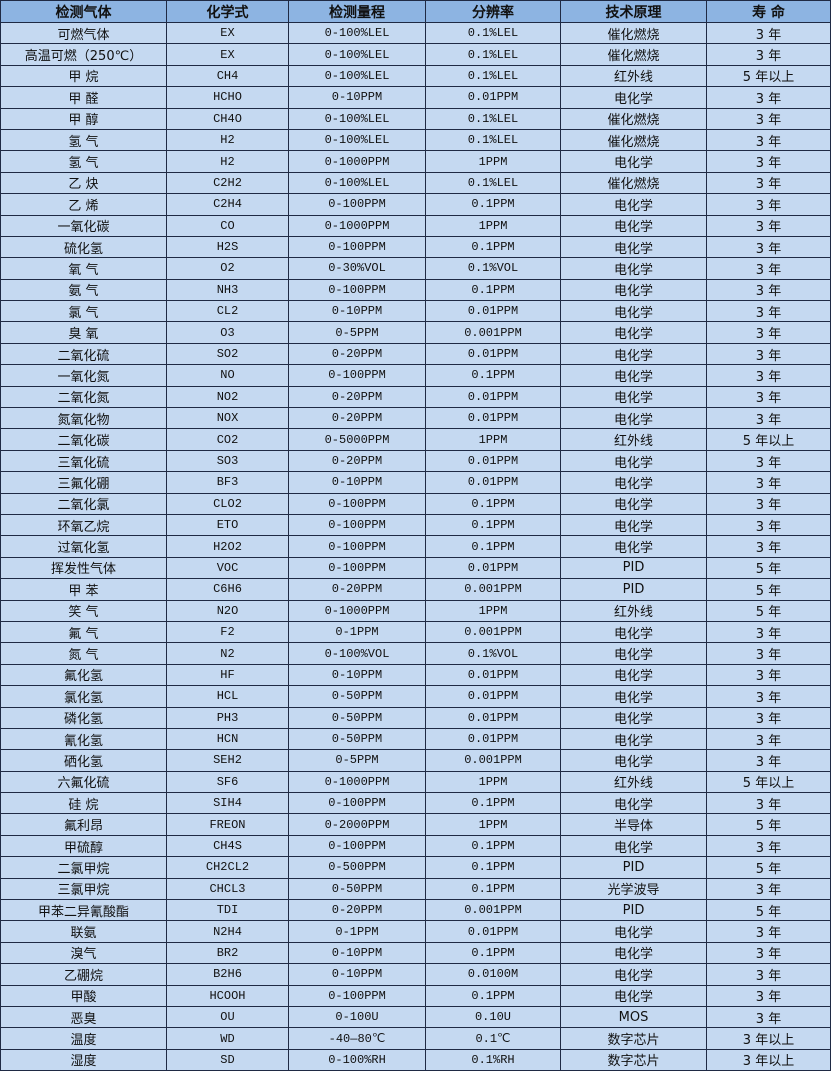 The image size is (831, 1075). I want to click on formula-cell: HCN, so click(227, 739).